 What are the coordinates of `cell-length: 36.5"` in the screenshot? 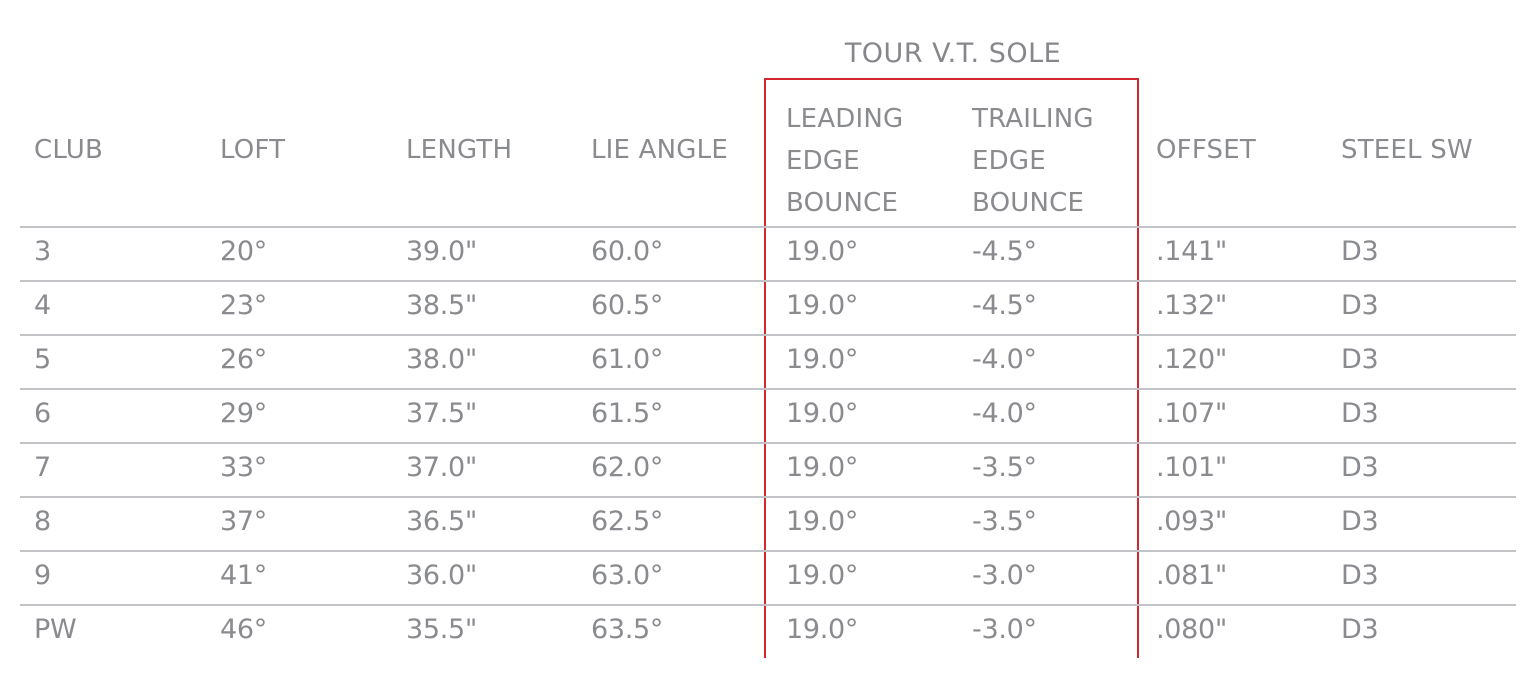 It's located at (442, 521).